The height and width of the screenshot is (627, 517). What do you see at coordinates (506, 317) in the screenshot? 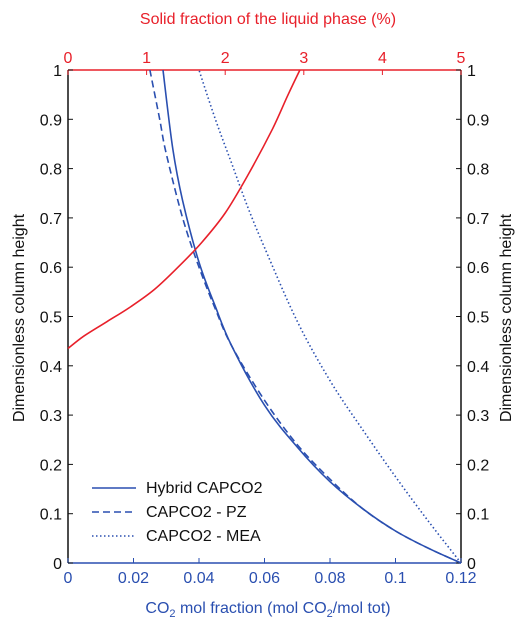
I see `right-axis-title: Dimensionless column height` at bounding box center [506, 317].